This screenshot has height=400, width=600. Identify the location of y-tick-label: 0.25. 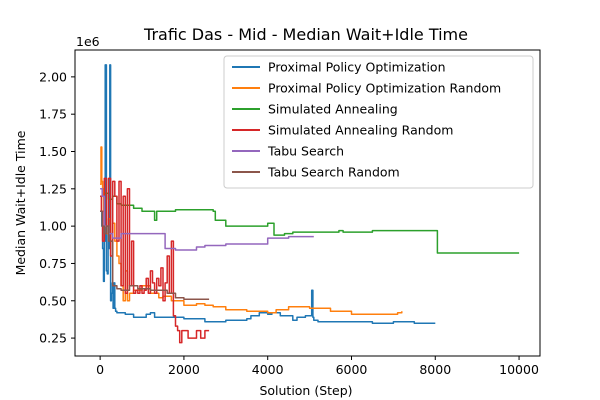
(53, 338).